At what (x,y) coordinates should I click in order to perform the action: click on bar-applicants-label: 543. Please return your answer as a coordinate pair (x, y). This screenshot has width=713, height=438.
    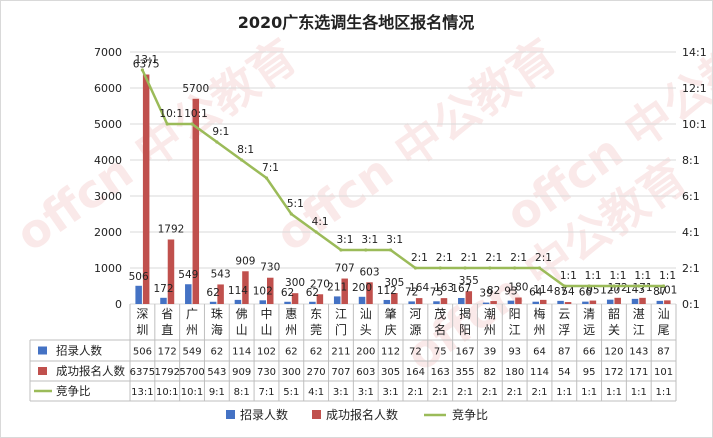
    Looking at the image, I should click on (221, 274).